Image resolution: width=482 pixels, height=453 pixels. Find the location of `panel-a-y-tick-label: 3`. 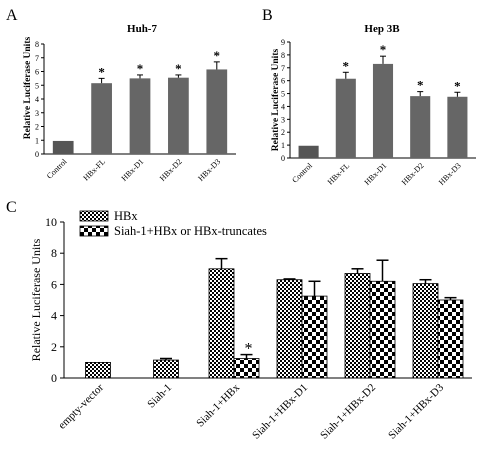

panel-a-y-tick-label: 3 is located at coordinates (37, 113).